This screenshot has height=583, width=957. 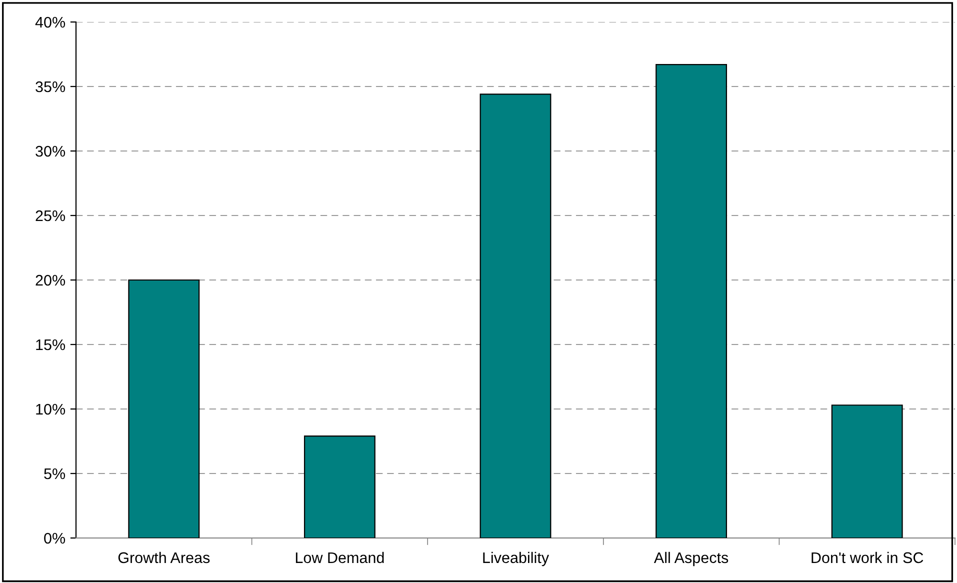 I want to click on y-tick-label: 40%, so click(x=50, y=22).